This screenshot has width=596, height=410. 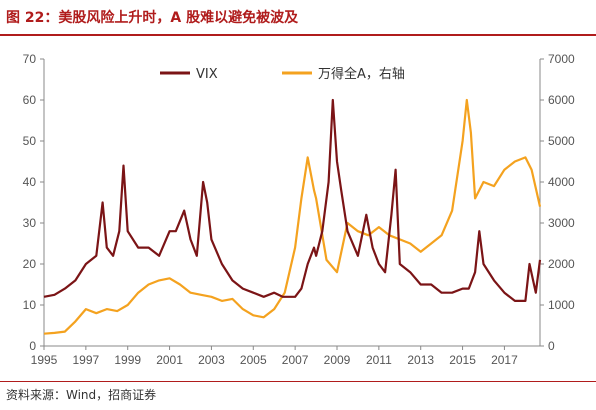 I want to click on x-tick-label: 2005, so click(x=253, y=360).